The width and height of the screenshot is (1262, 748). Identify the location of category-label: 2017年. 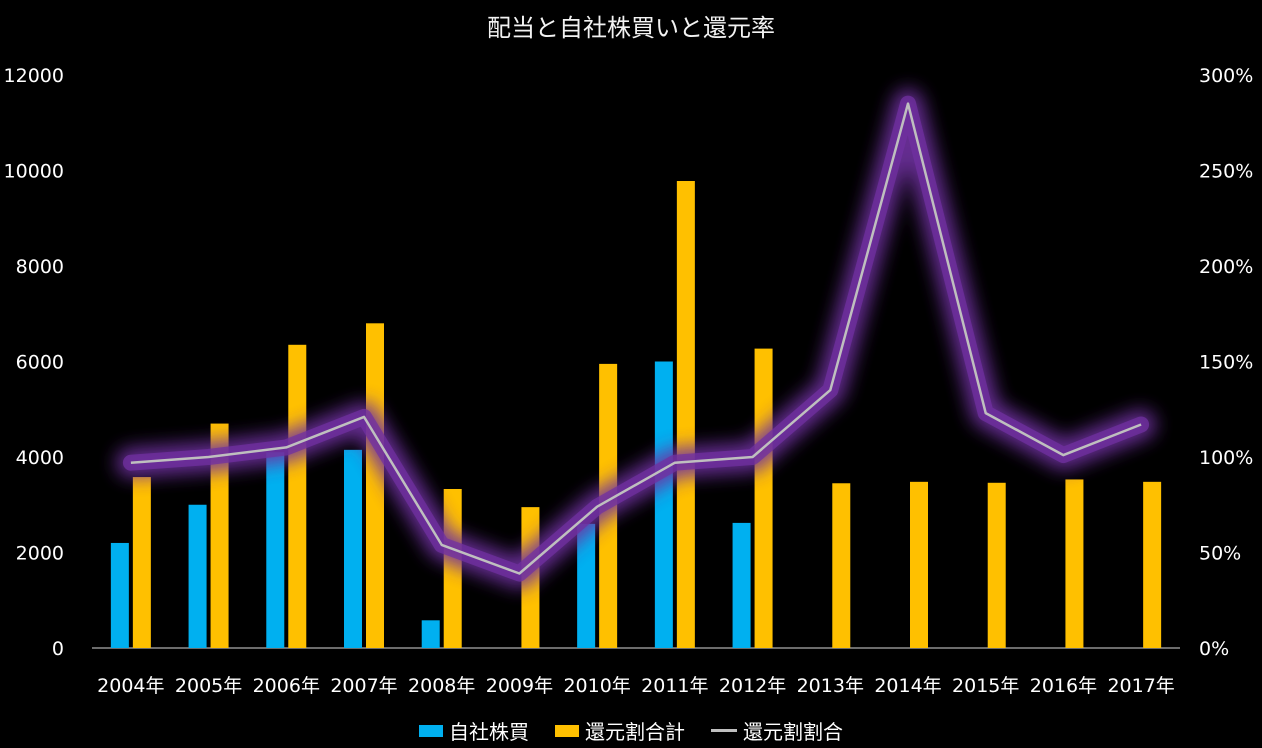
(1140, 686).